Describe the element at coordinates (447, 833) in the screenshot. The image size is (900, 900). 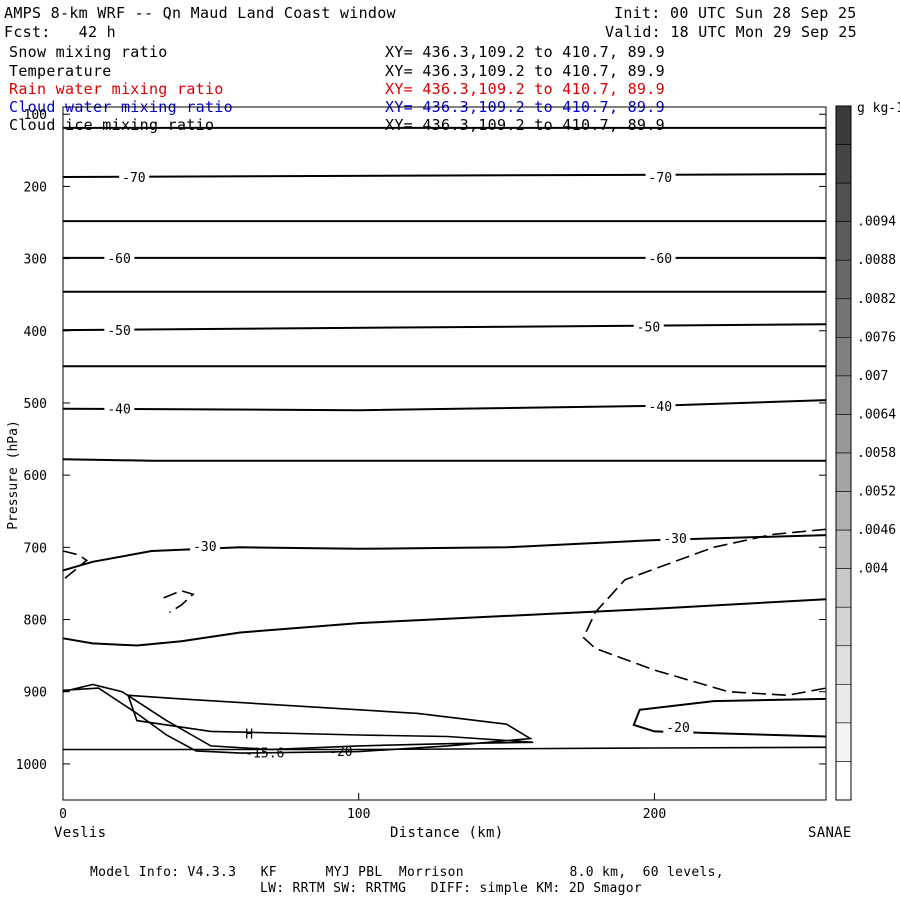
I see `x-axis-title: Distance (km)` at that location.